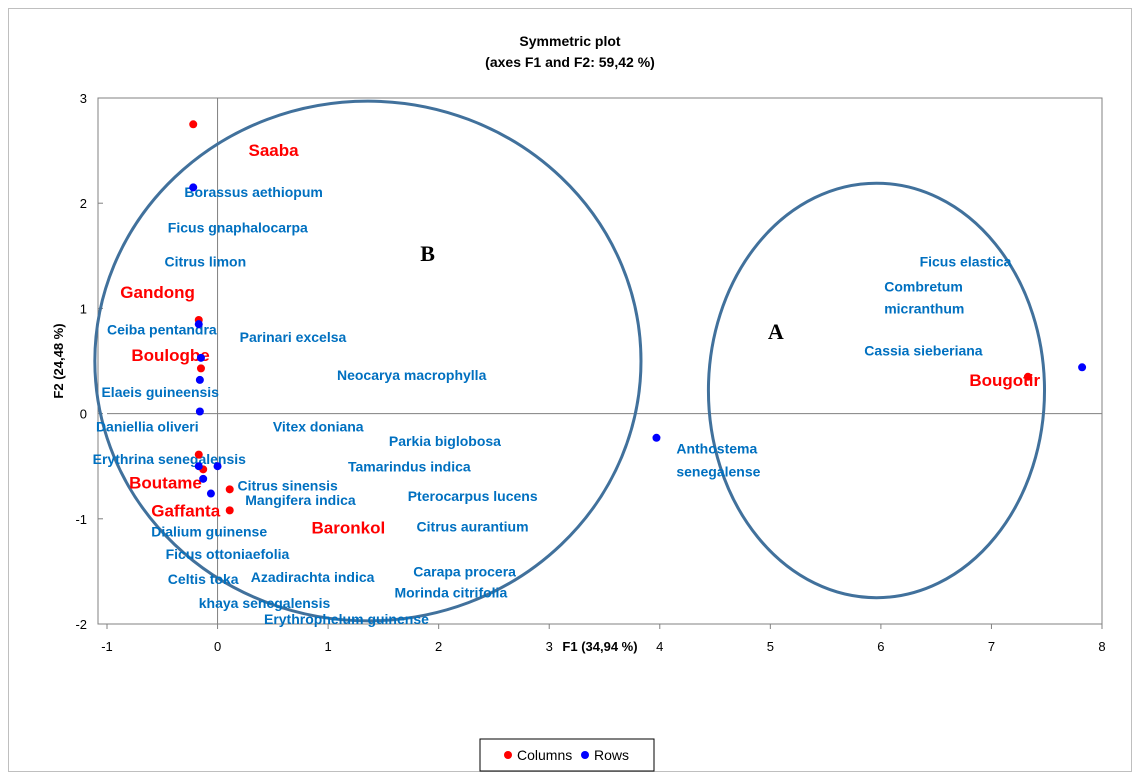 The image size is (1140, 780). I want to click on legend-columns-label: Columns, so click(544, 755).